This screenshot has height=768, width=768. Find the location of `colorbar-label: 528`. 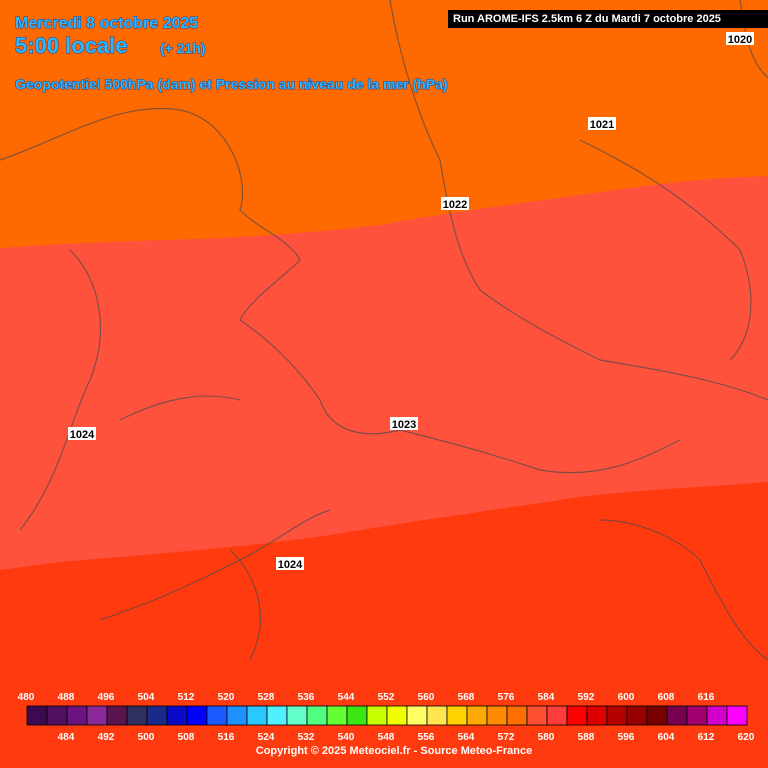

colorbar-label: 528 is located at coordinates (266, 697).